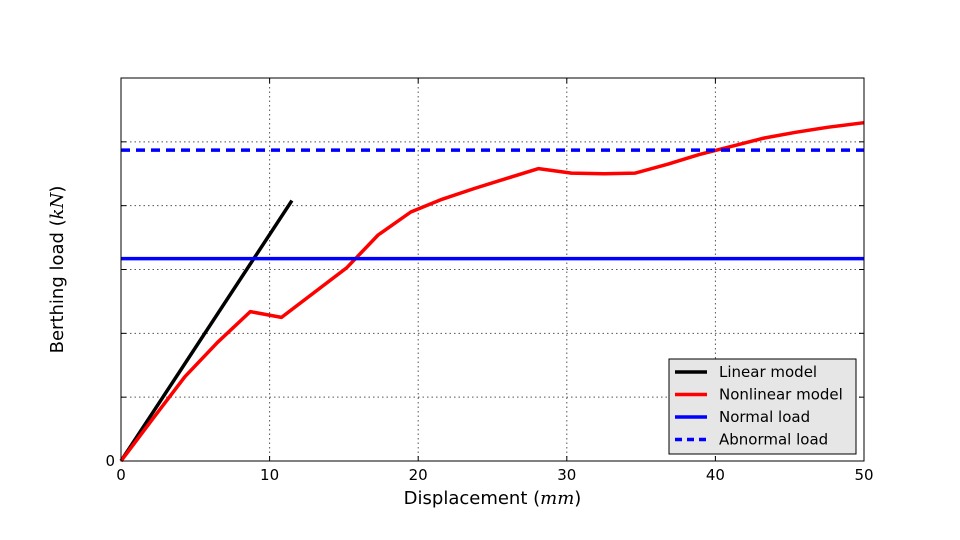  Describe the element at coordinates (773, 440) in the screenshot. I see `legend-label: Abnormal load` at that location.